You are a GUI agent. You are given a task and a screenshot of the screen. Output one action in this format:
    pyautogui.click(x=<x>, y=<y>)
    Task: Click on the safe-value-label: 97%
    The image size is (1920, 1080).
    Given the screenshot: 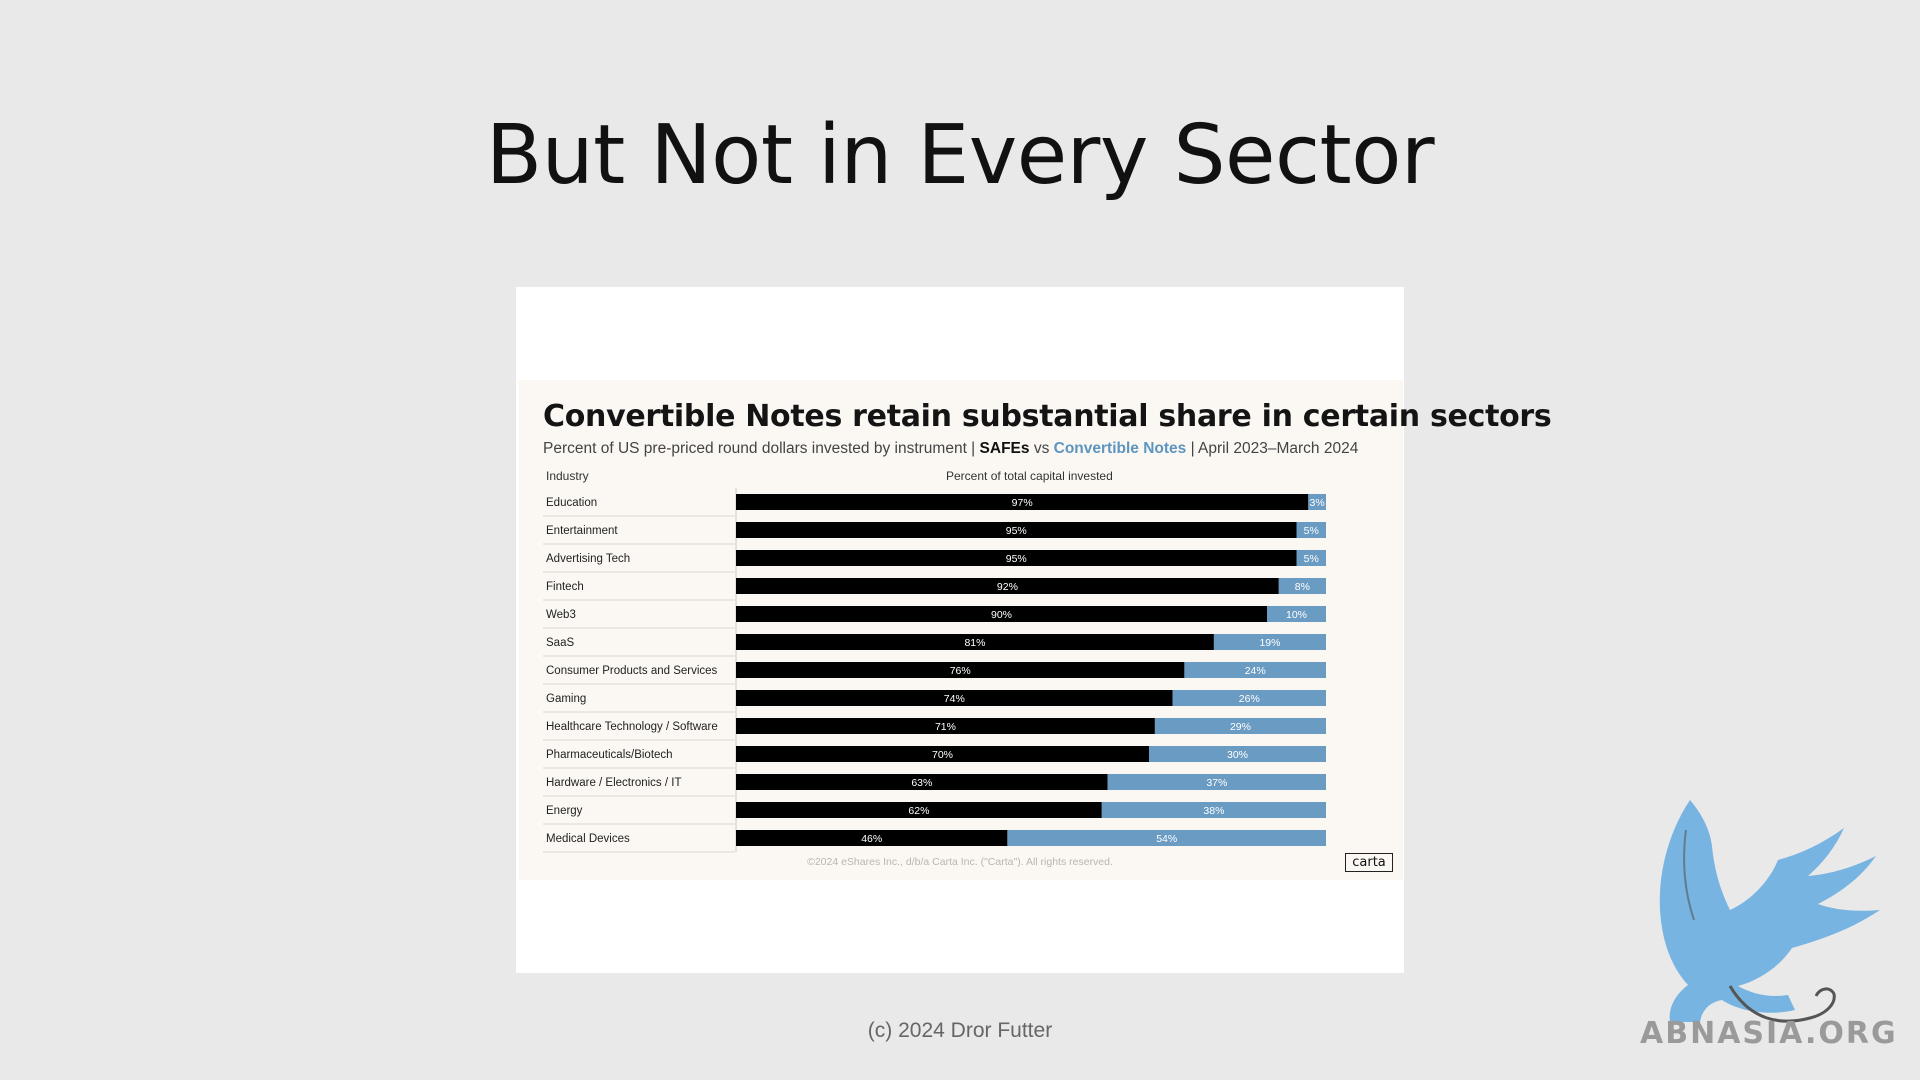 What is the action you would take?
    pyautogui.click(x=1022, y=503)
    